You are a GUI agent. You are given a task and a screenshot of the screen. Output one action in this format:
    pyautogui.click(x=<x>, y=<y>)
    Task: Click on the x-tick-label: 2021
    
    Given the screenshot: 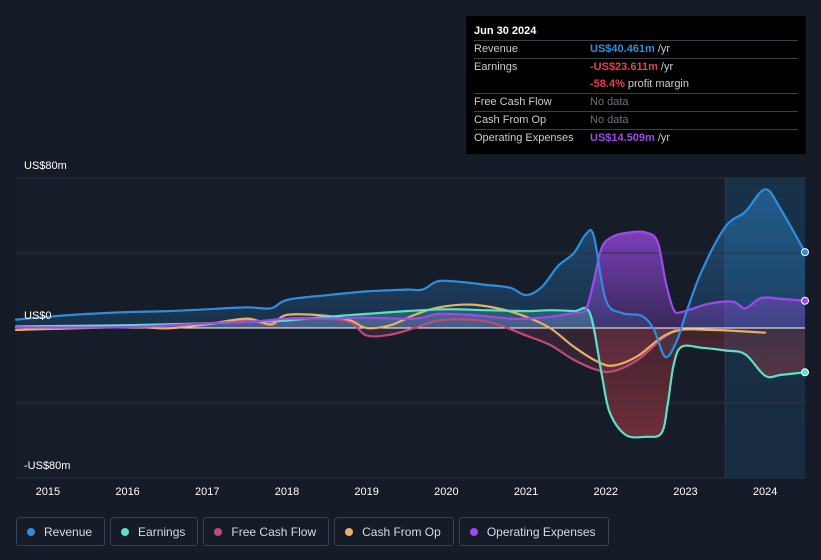 What is the action you would take?
    pyautogui.click(x=526, y=492)
    